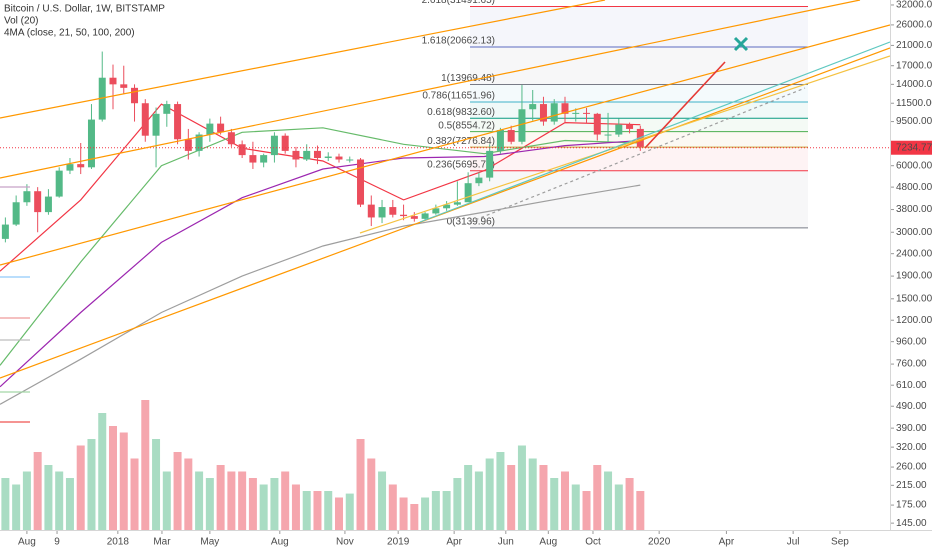  I want to click on x-tick-label: Sep, so click(840, 542).